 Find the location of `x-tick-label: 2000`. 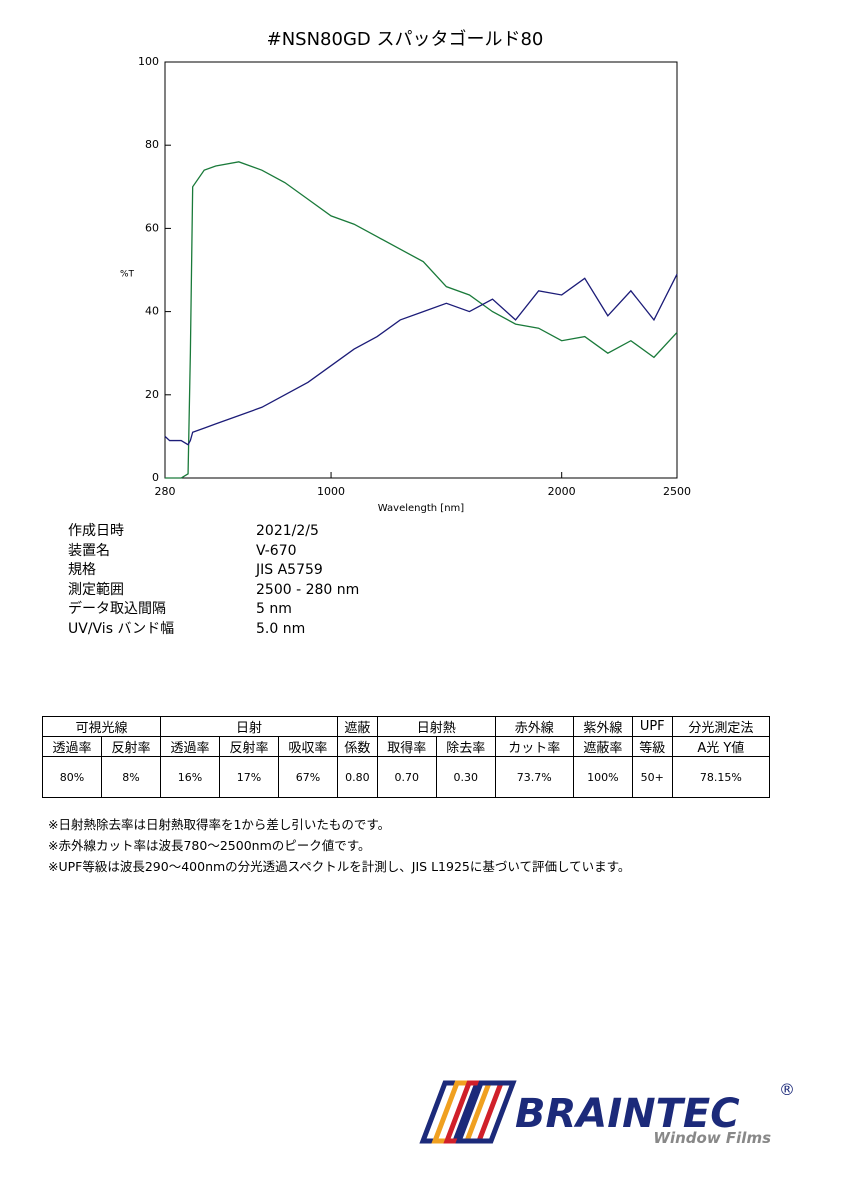

x-tick-label: 2000 is located at coordinates (562, 491).